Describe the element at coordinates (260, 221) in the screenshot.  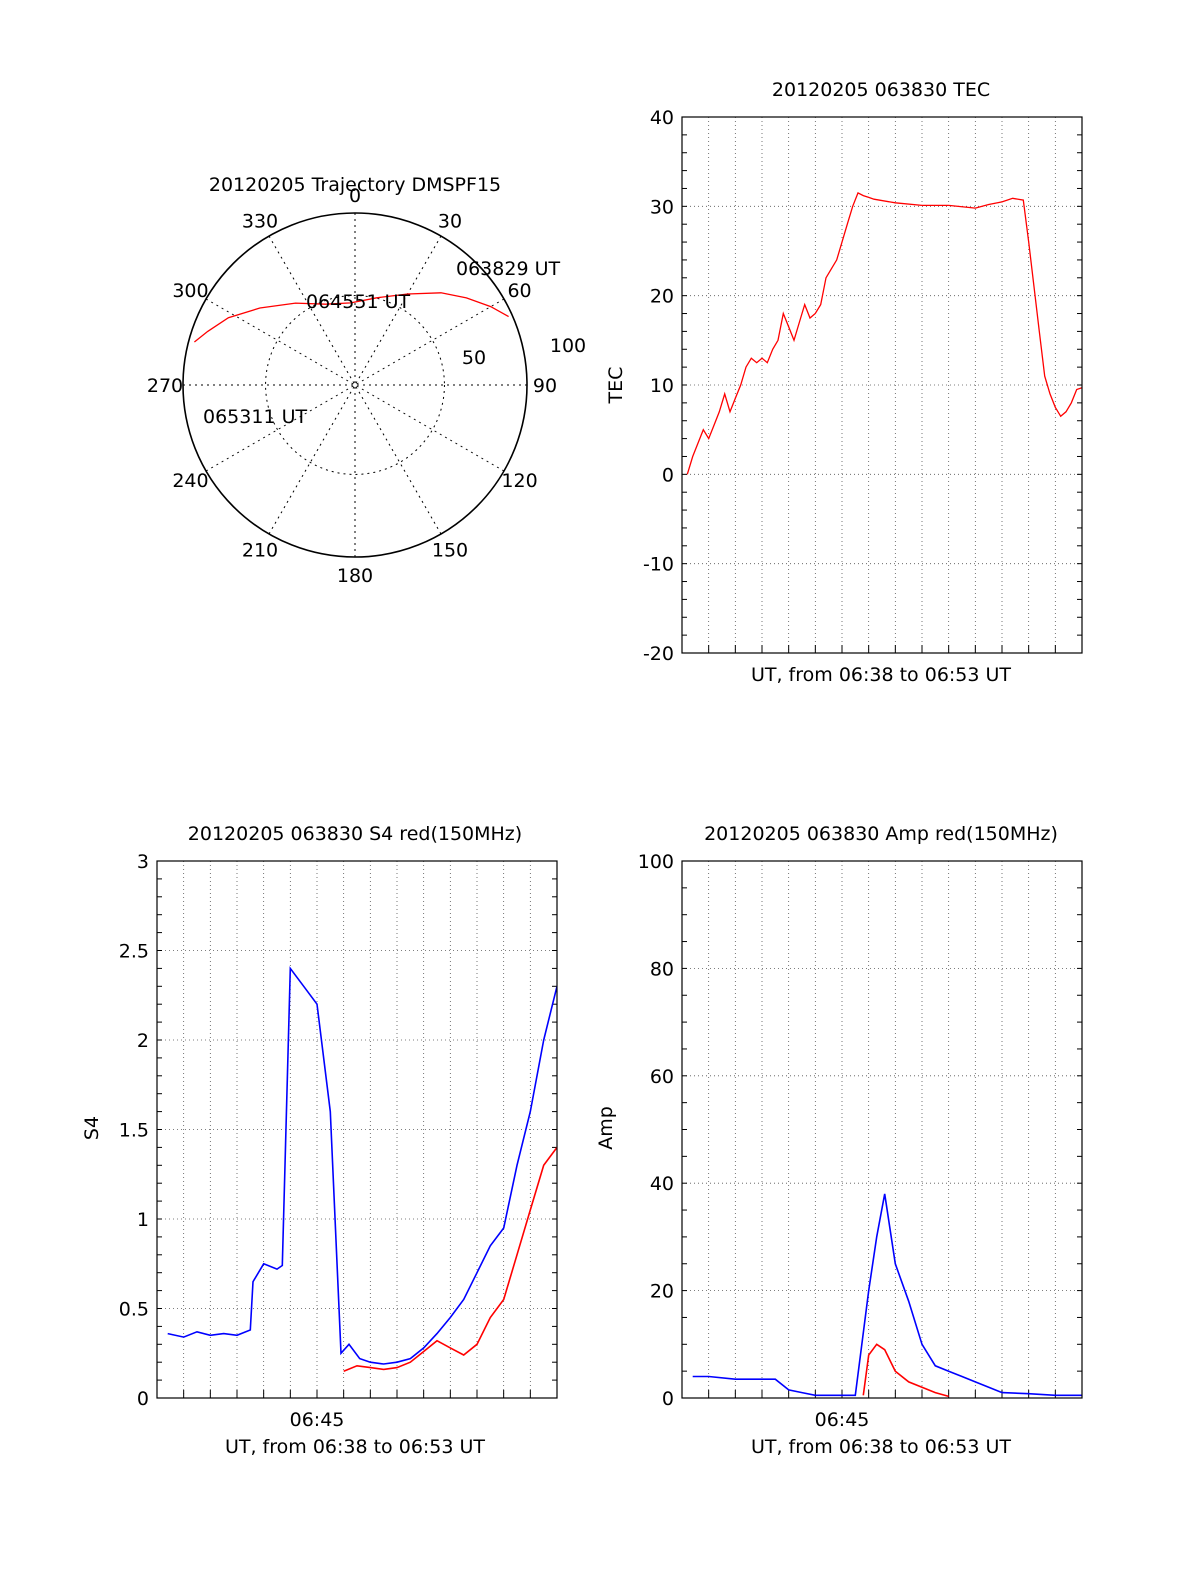
I see `polar-azimuth-label: 330` at that location.